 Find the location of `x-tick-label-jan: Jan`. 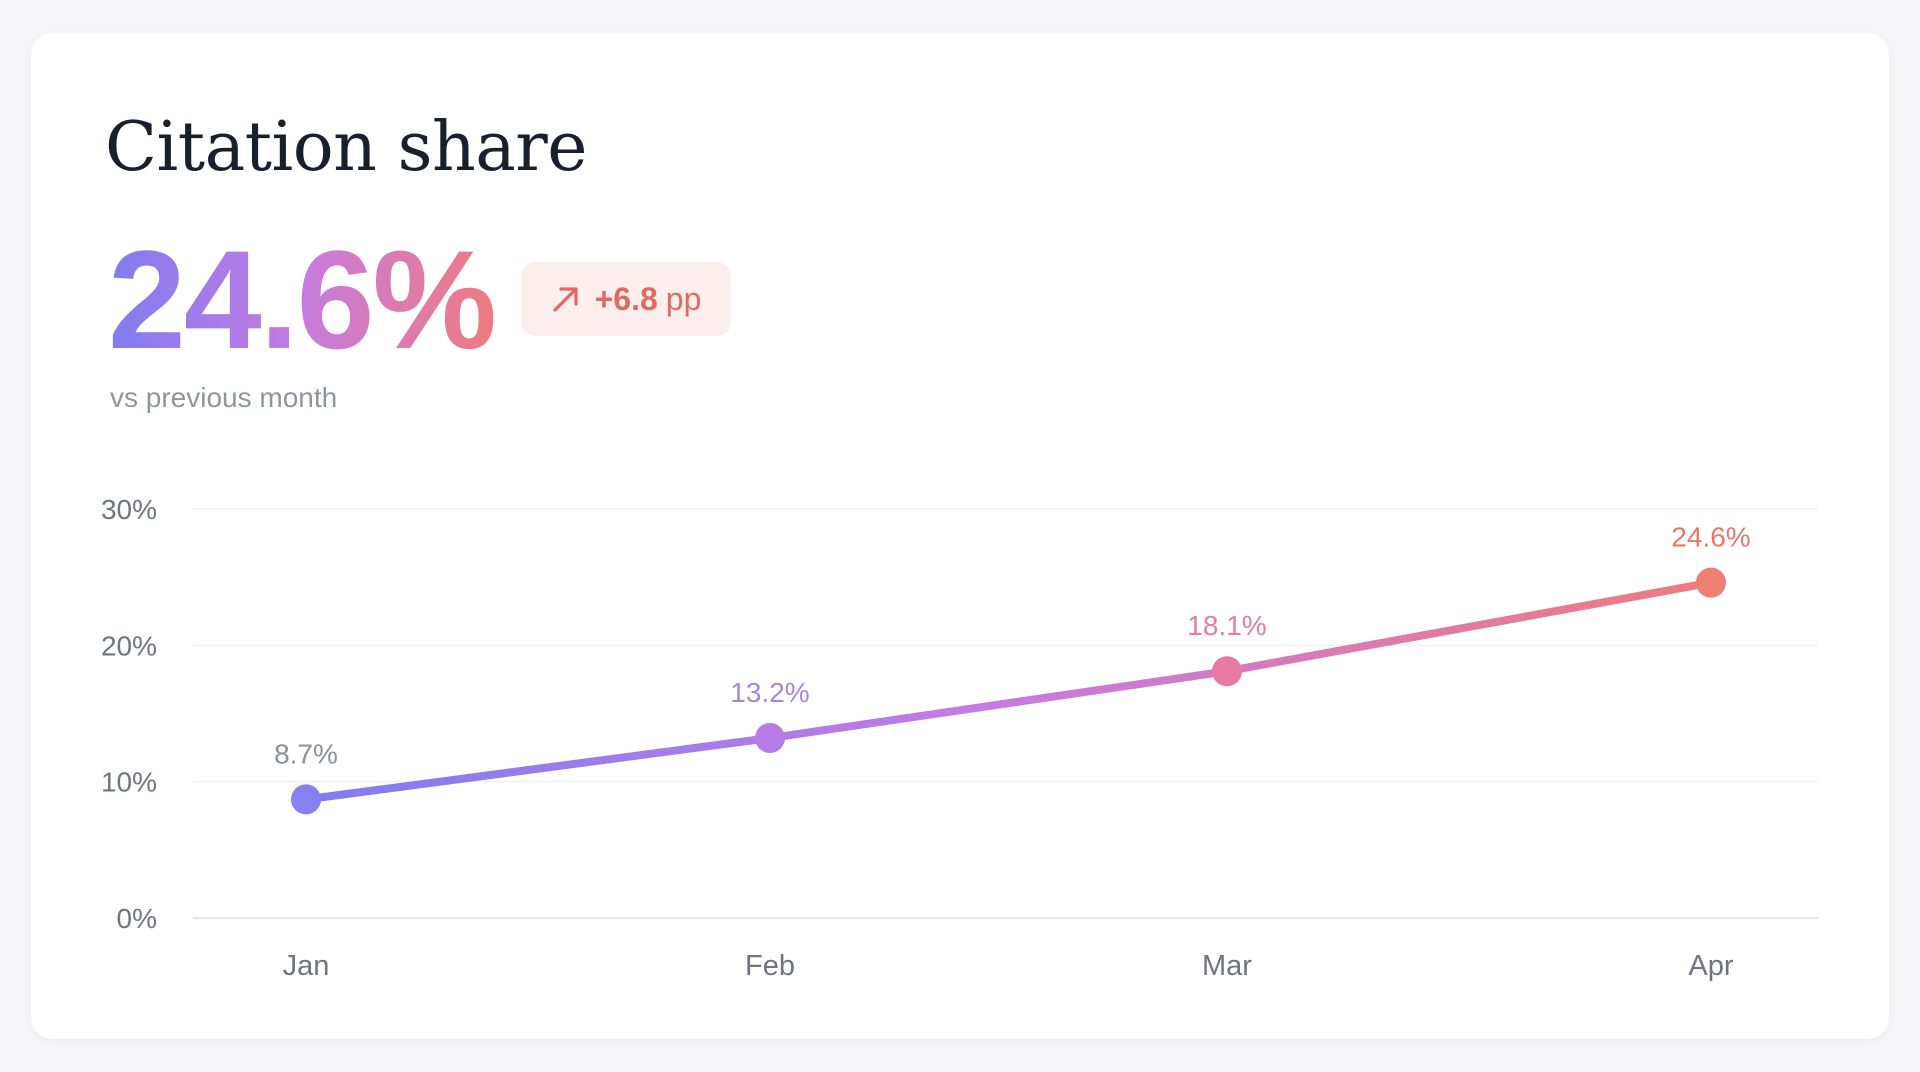

x-tick-label-jan: Jan is located at coordinates (306, 966).